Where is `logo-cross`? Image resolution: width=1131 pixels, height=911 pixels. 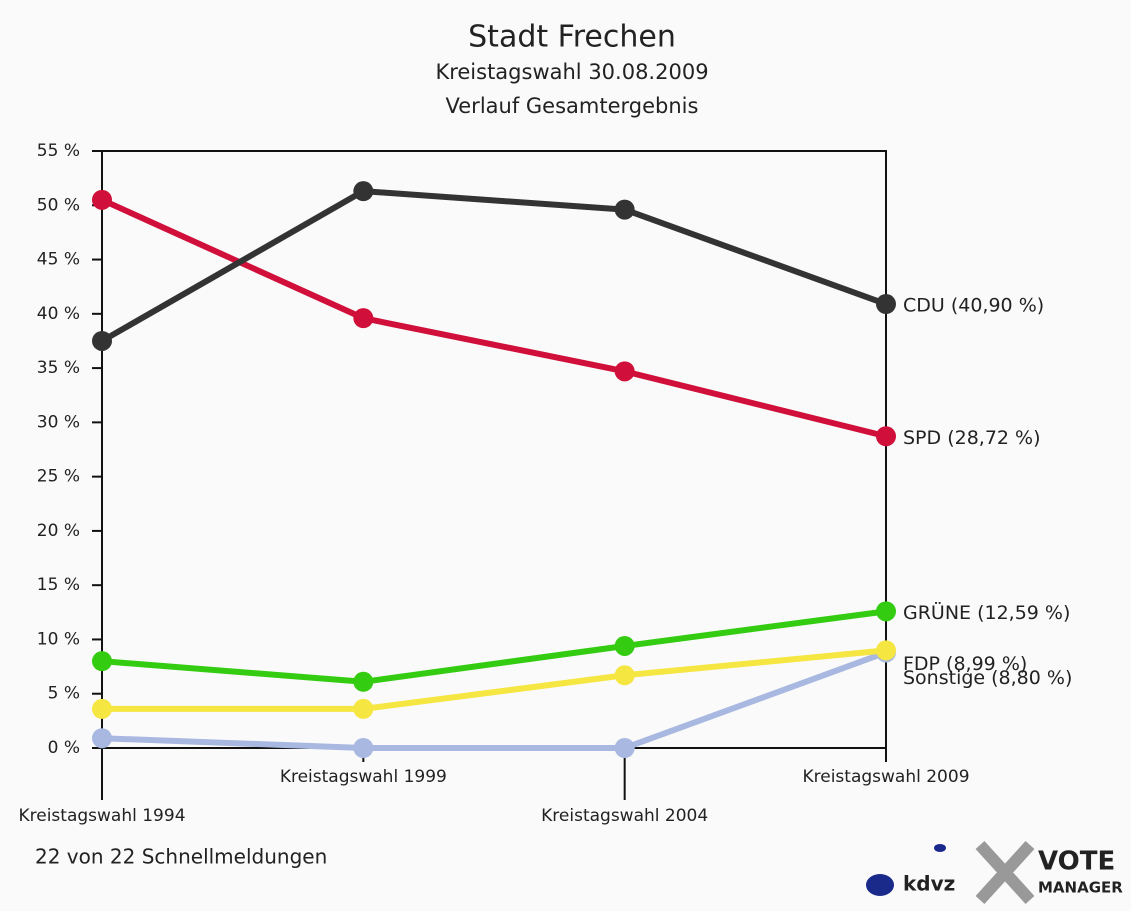 logo-cross is located at coordinates (1005, 872).